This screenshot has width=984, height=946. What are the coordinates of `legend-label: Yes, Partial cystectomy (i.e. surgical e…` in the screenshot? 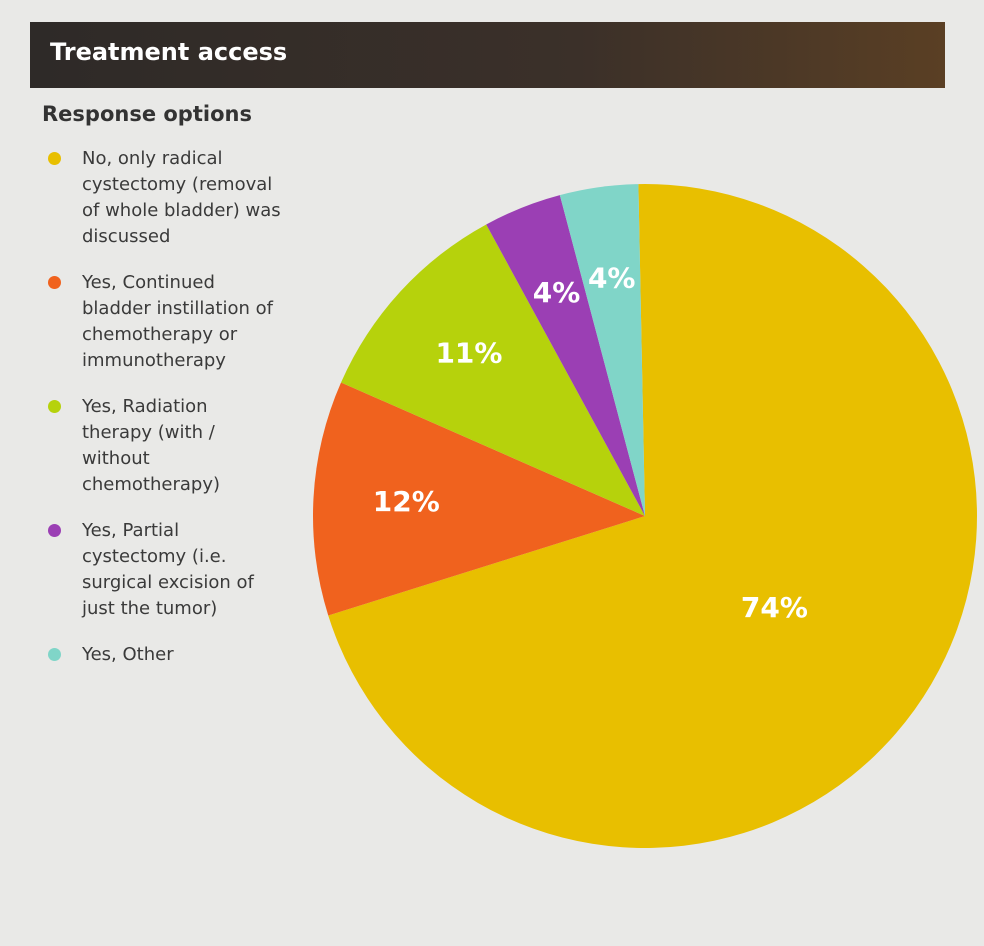 It's located at (168, 569).